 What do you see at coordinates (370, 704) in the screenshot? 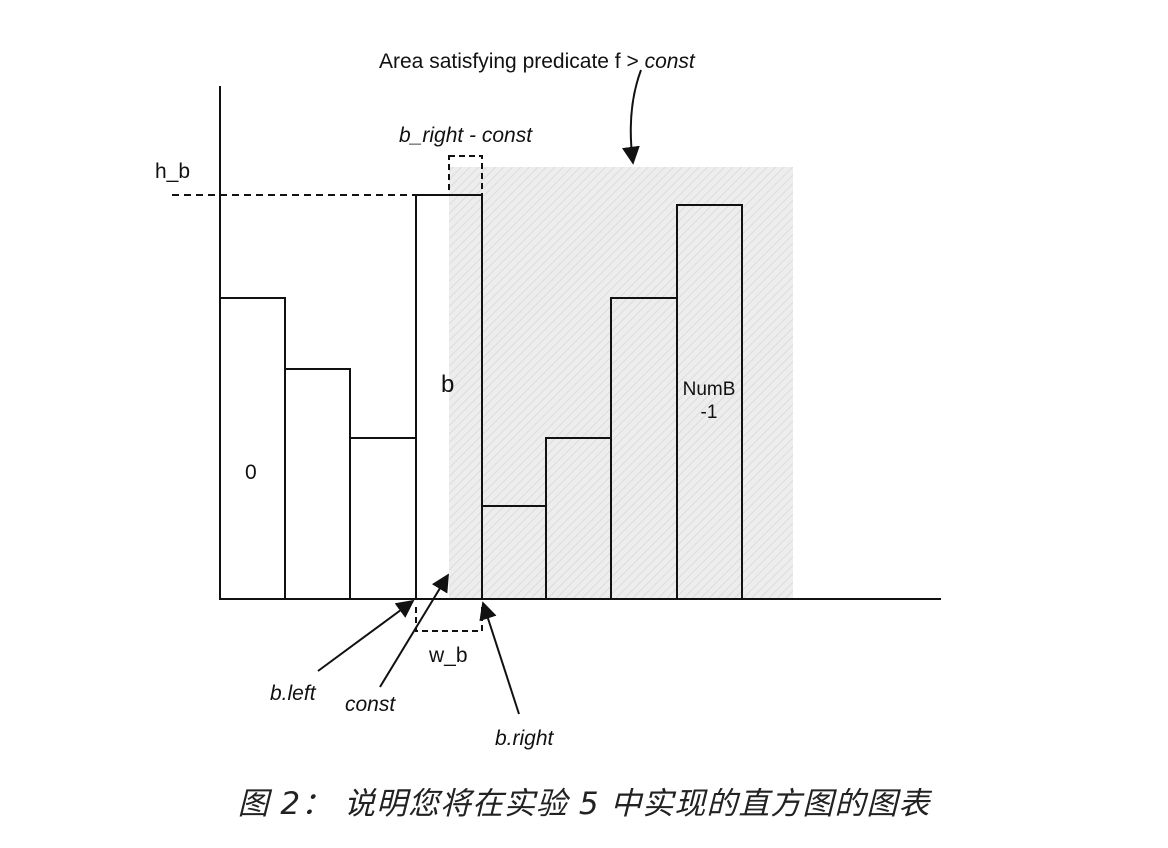
I see `const-label: const` at bounding box center [370, 704].